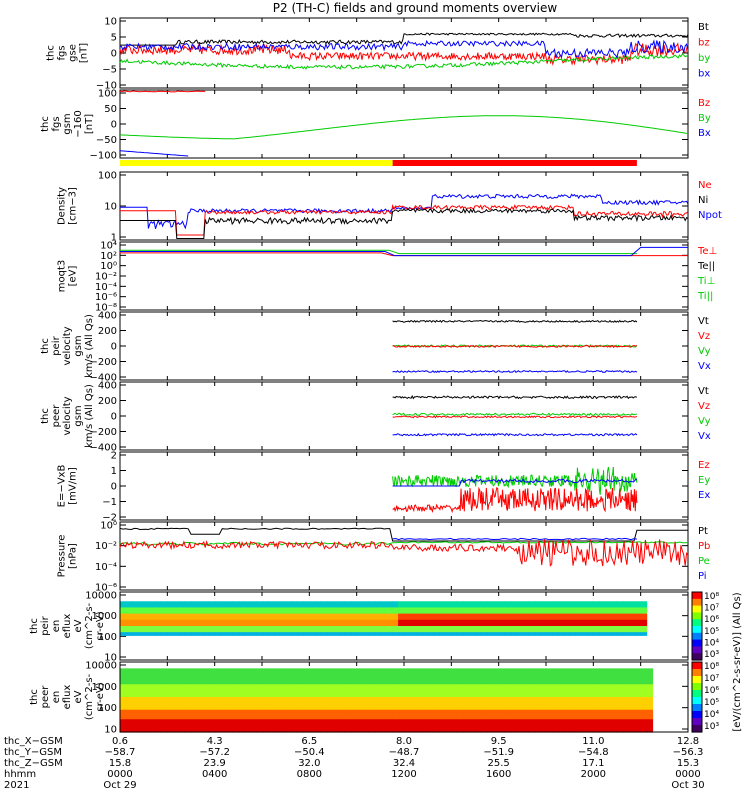  Describe the element at coordinates (89, 416) in the screenshot. I see `y-axis-label: km/s (All Qs)` at that location.